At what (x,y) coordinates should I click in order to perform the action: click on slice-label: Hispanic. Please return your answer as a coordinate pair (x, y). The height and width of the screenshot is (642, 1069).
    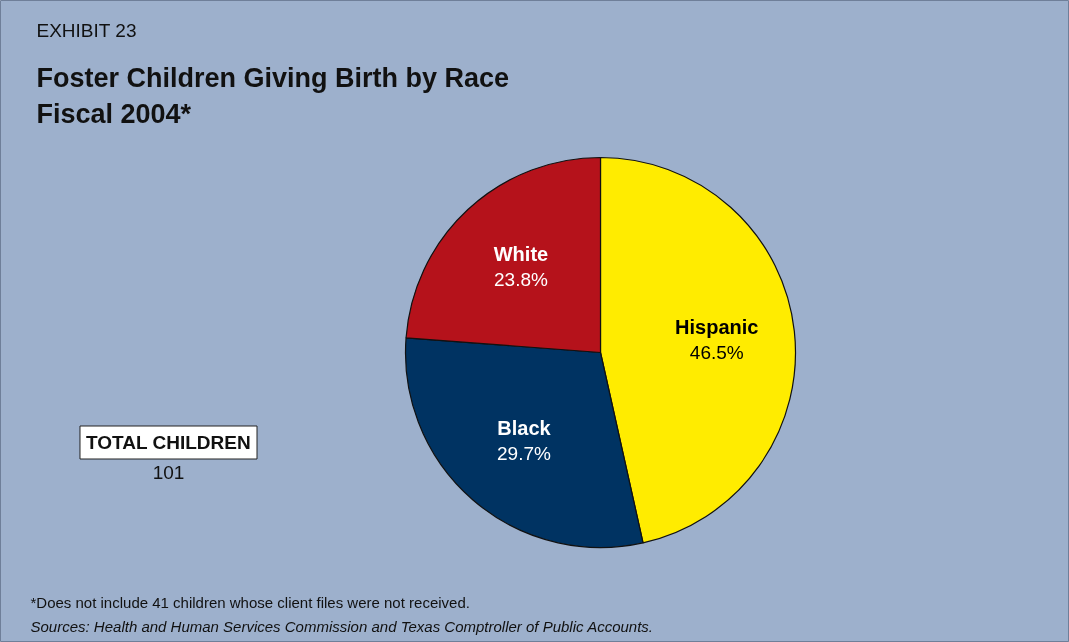
    Looking at the image, I should click on (717, 326).